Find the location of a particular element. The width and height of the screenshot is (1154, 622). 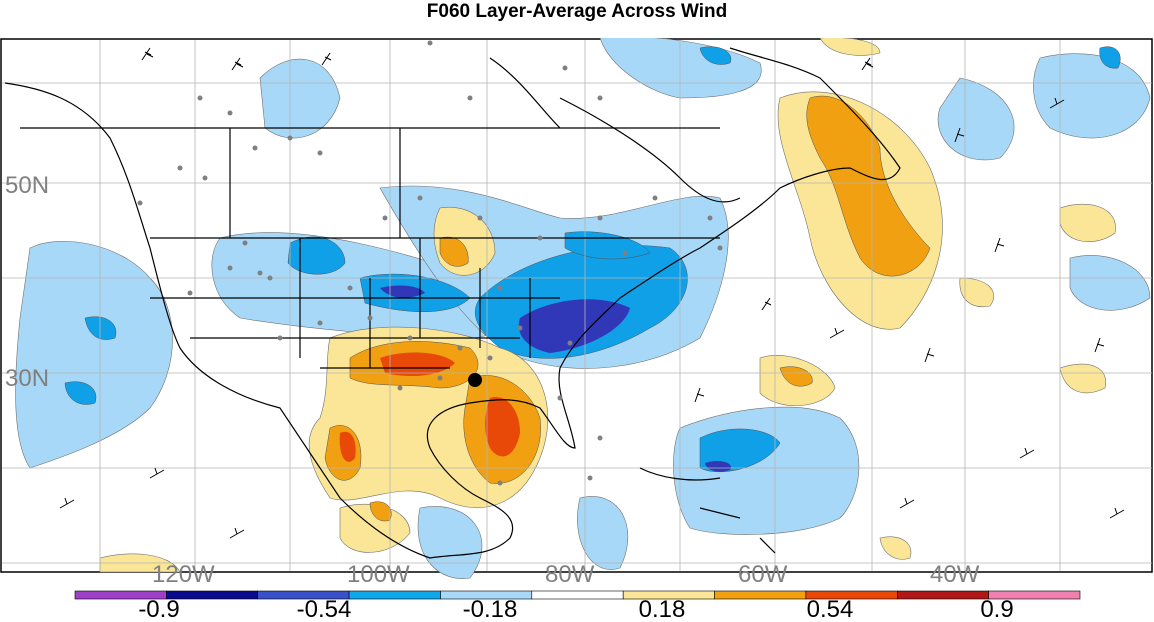

lon-label-100w: 100W is located at coordinates (378, 572).